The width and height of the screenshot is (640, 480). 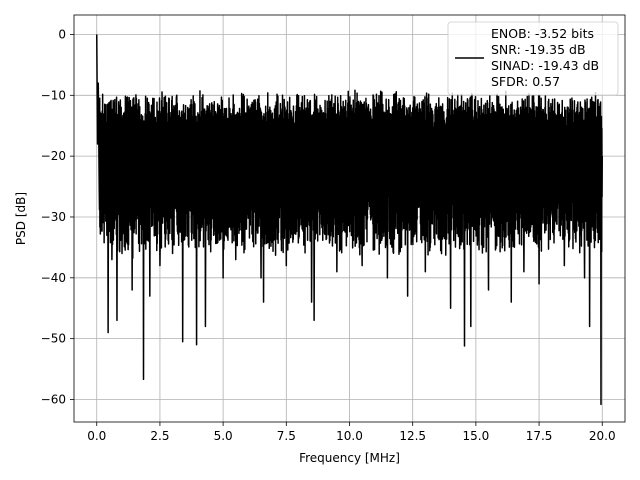 What do you see at coordinates (286, 436) in the screenshot?
I see `x-tick-label: 7.5` at bounding box center [286, 436].